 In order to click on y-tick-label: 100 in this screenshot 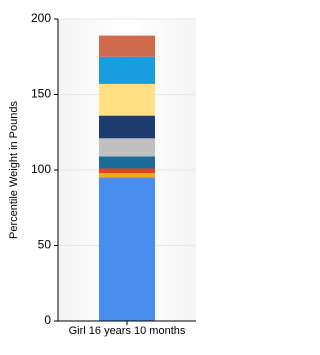, I will do `click(41, 169)`.